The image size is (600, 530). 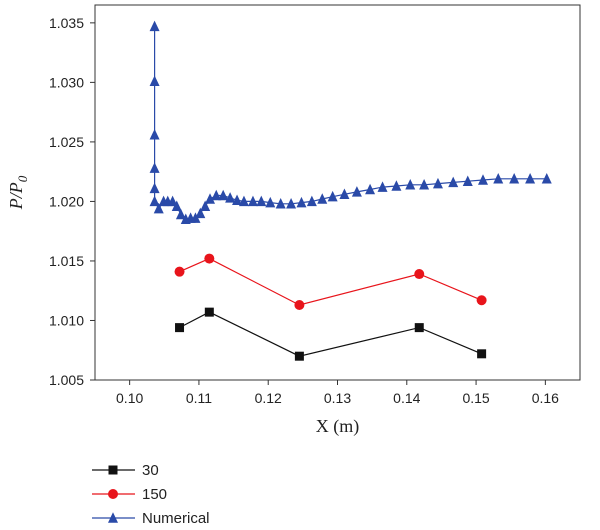 I want to click on legend-label: 30, so click(x=150, y=470).